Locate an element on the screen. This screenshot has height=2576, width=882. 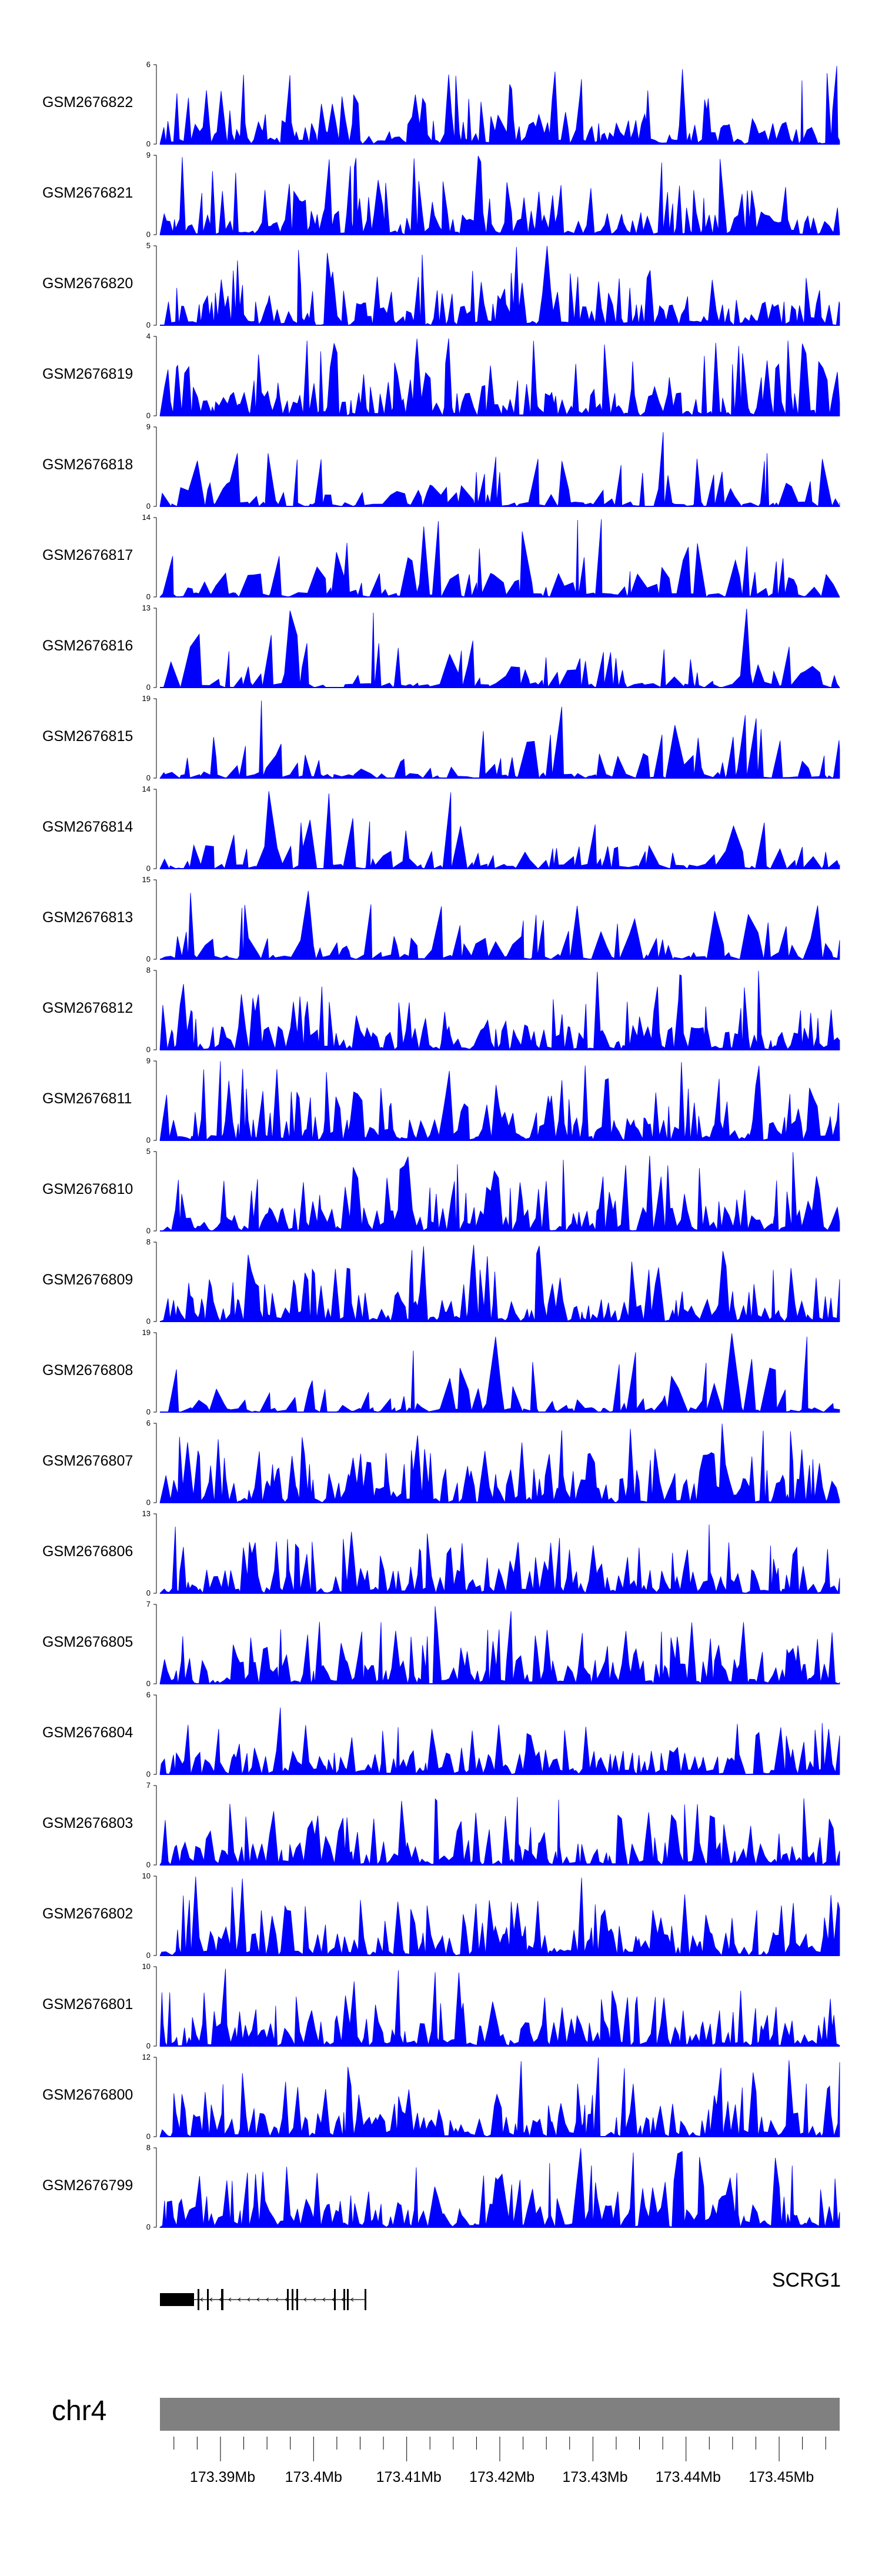
coverage-track: GSM2676803 7 0 is located at coordinates (441, 1825).